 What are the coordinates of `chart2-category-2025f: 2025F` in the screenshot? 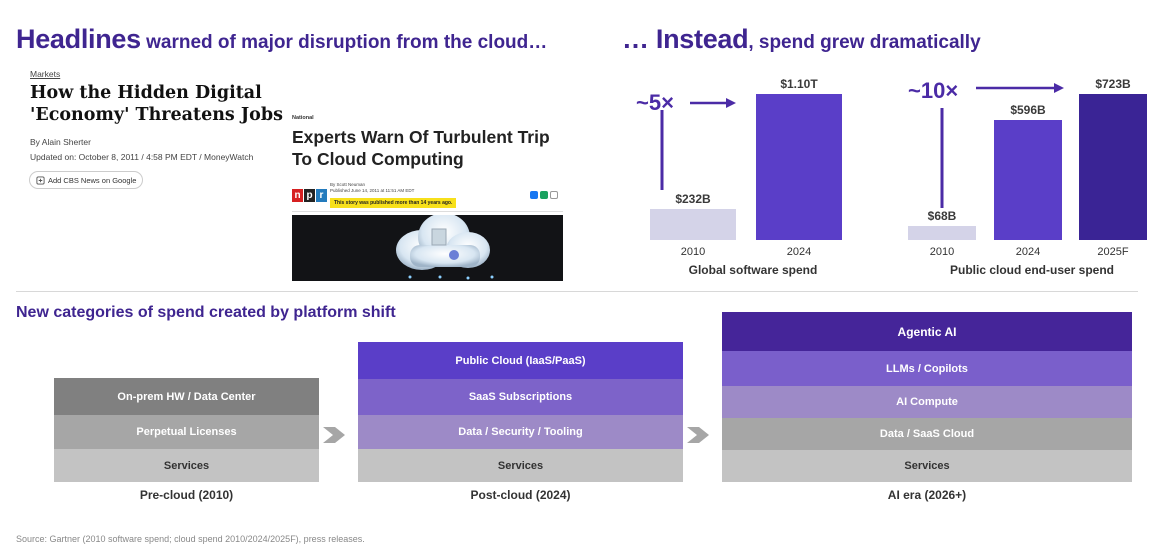 It's located at (1113, 252).